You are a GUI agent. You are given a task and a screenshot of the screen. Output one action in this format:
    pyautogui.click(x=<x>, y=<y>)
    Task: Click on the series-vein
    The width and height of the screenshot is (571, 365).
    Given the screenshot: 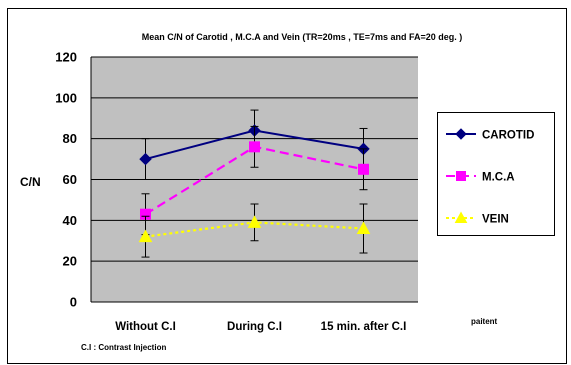 What is the action you would take?
    pyautogui.click(x=254, y=230)
    